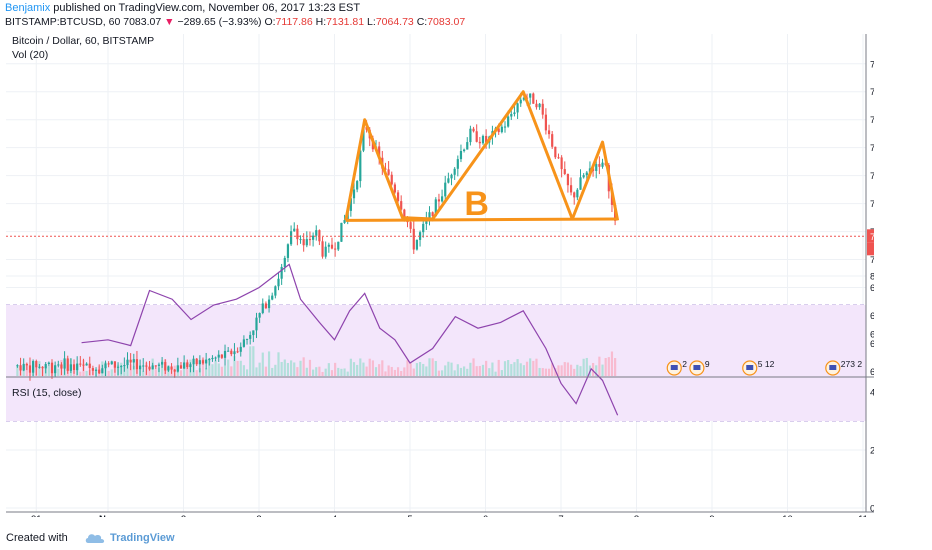 The height and width of the screenshot is (550, 932). I want to click on author-link: Benjamix, so click(28, 8).